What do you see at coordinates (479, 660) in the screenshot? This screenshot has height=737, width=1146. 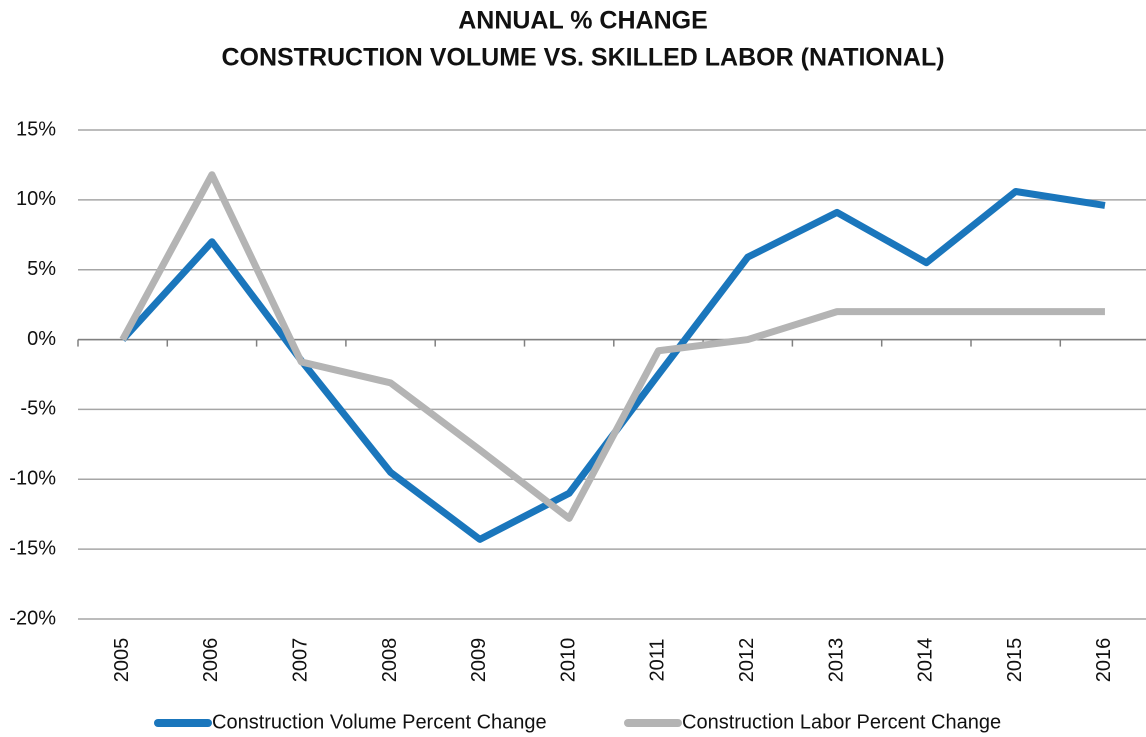 I see `x-tick-label: 2009` at bounding box center [479, 660].